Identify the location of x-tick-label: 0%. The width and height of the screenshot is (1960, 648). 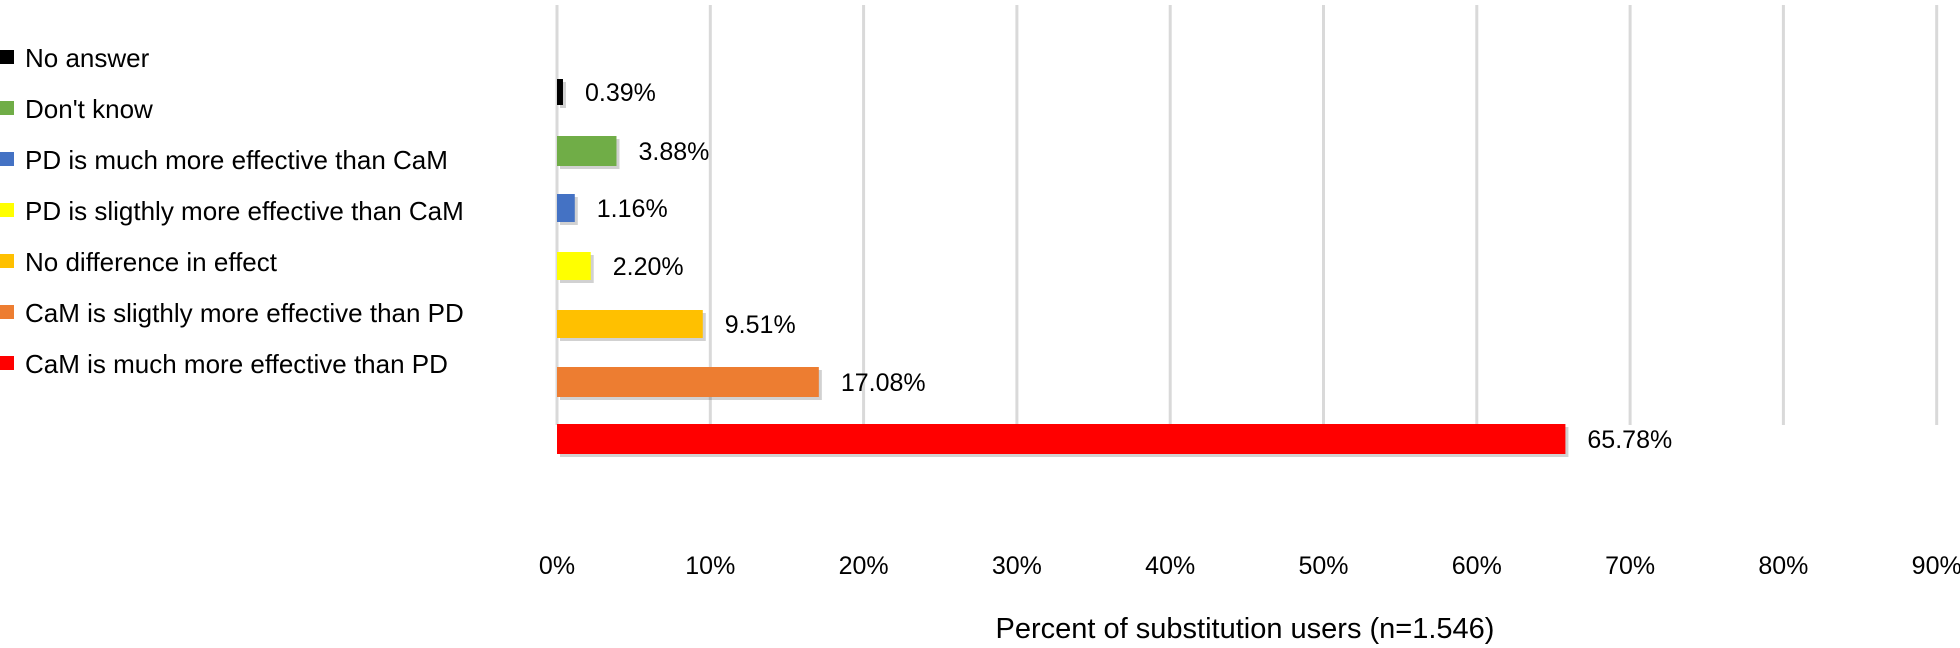
(557, 566).